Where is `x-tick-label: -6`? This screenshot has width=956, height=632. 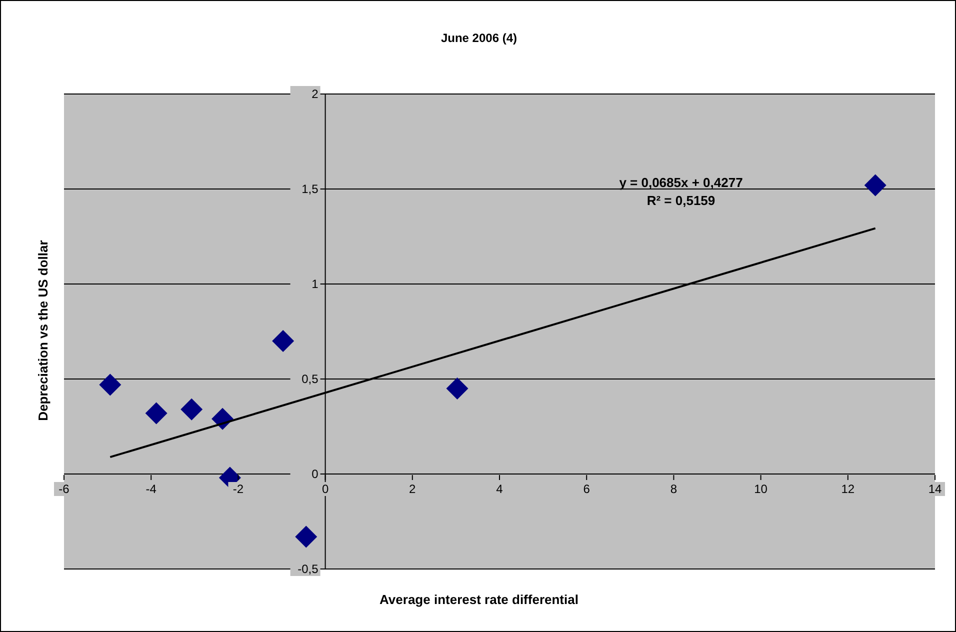
x-tick-label: -6 is located at coordinates (64, 489).